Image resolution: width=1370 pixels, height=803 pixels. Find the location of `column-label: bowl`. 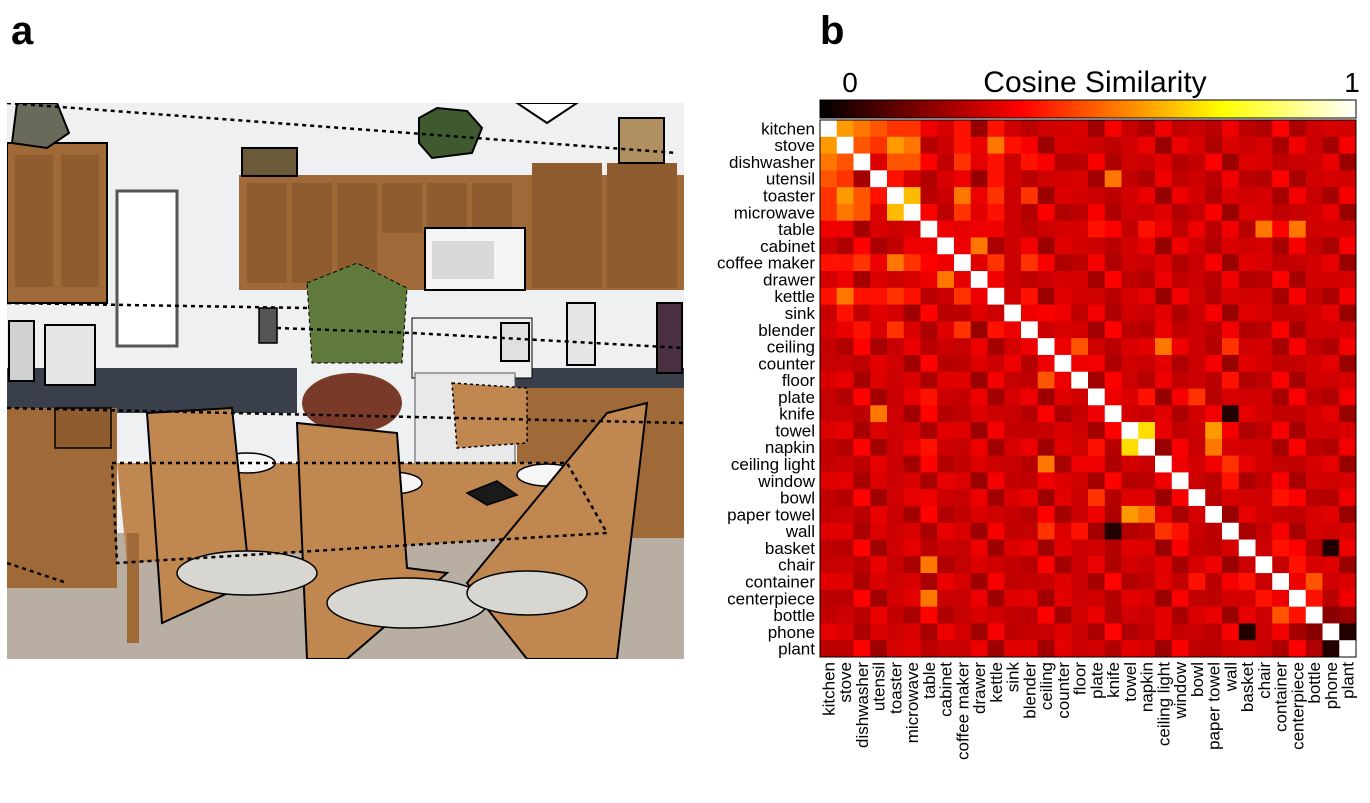

column-label: bowl is located at coordinates (1197, 679).